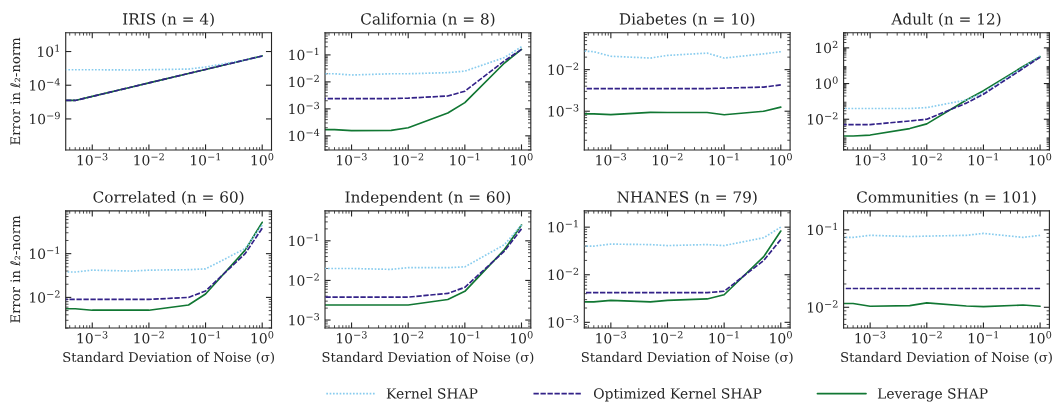 This screenshot has width=1060, height=410. Describe the element at coordinates (687, 197) in the screenshot. I see `chart-title: NHANES (n = 79)` at that location.